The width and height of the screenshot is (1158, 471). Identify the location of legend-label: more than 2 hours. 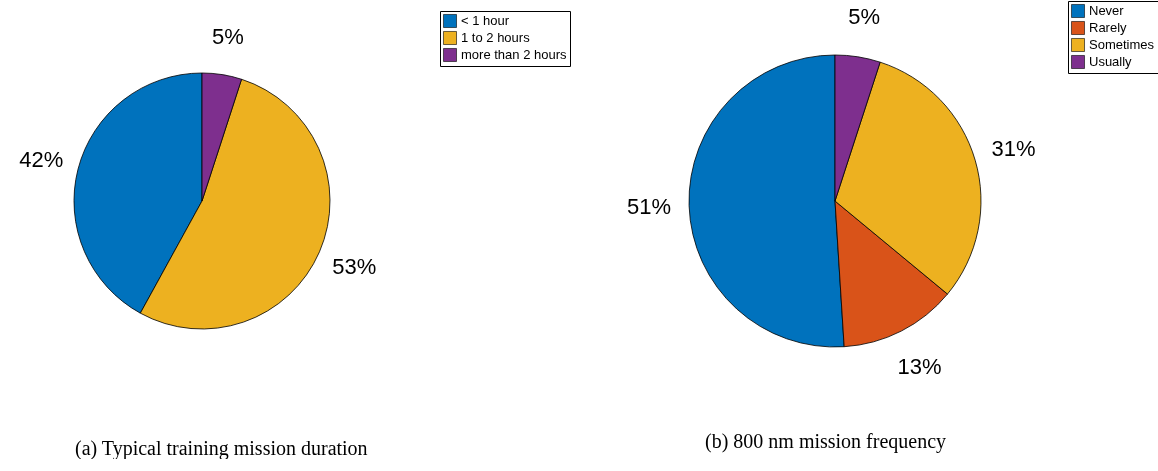
(514, 54).